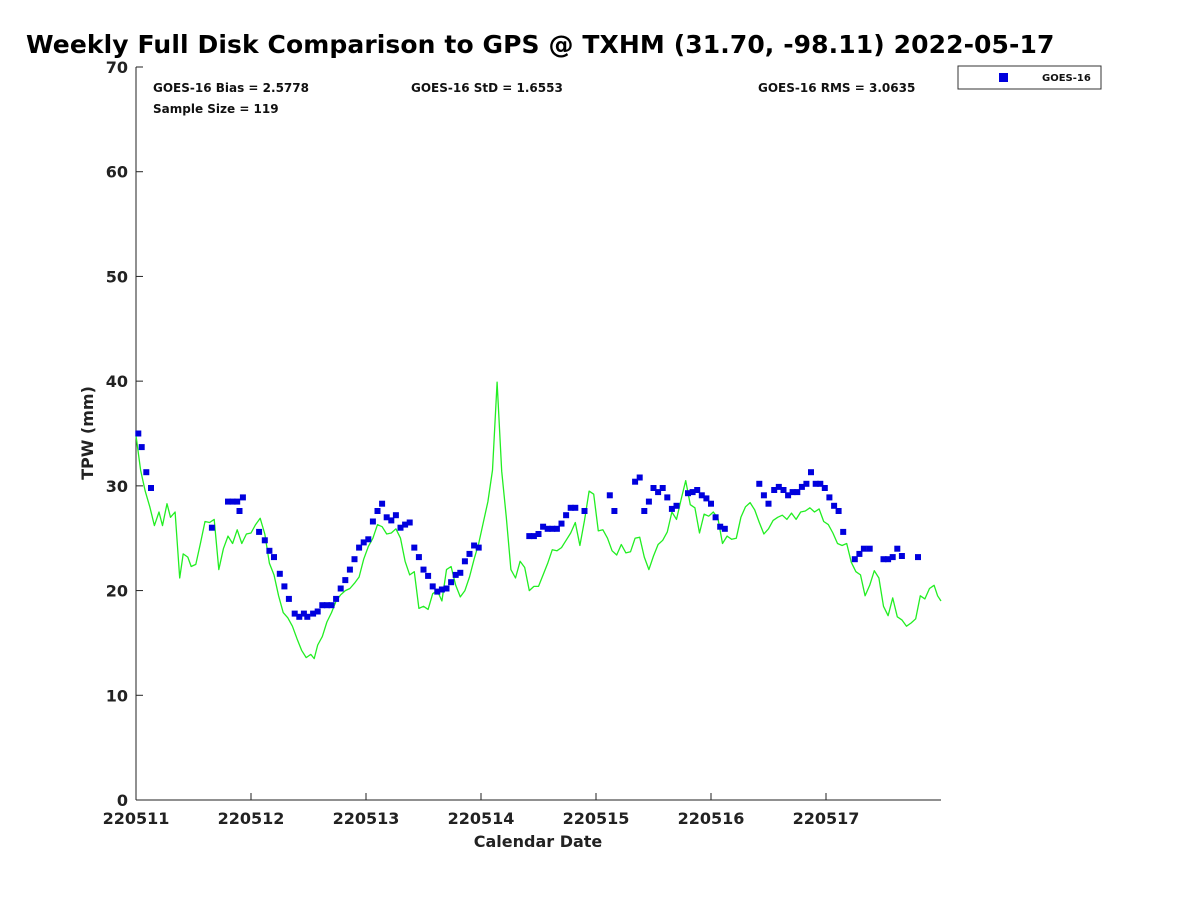 Image resolution: width=1200 pixels, height=900 pixels. Describe the element at coordinates (87, 433) in the screenshot. I see `y-axis-label: TPW (mm)` at that location.